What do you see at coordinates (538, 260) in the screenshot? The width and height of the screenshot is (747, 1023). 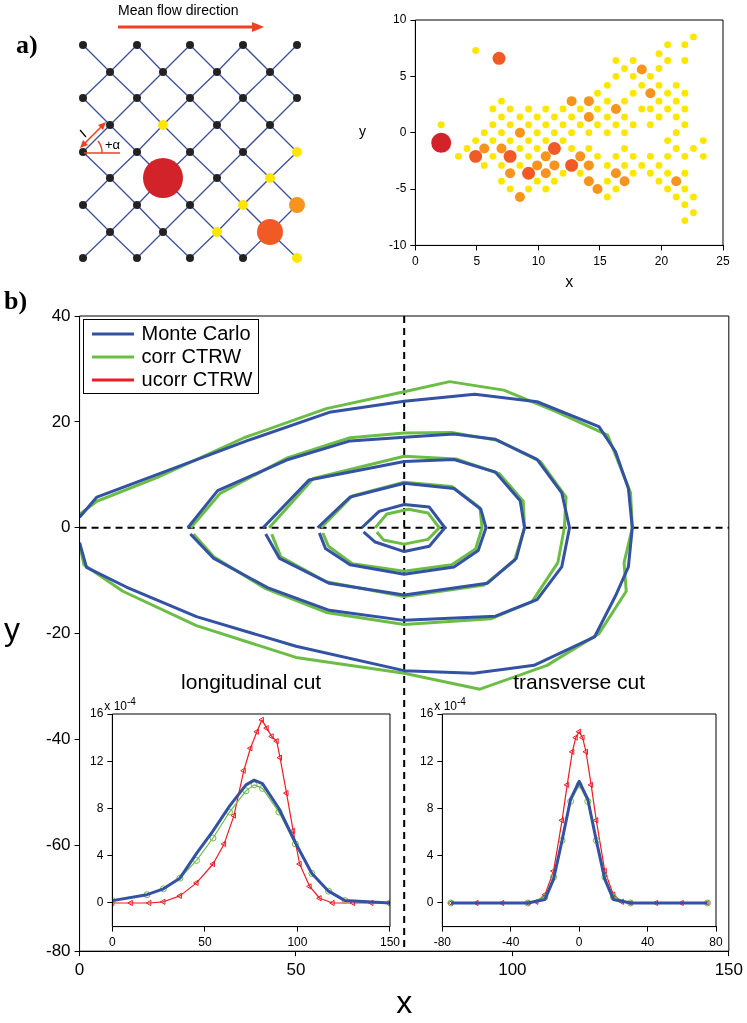 I see `x-tick-label: 10` at bounding box center [538, 260].